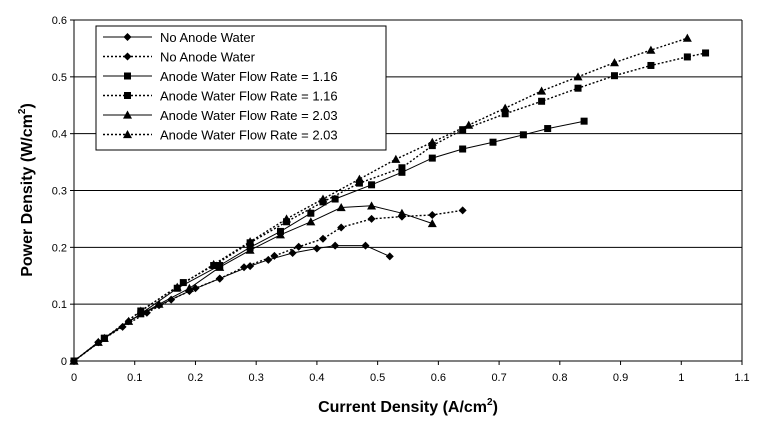  Describe the element at coordinates (64, 362) in the screenshot. I see `y-tick-label: 0` at that location.